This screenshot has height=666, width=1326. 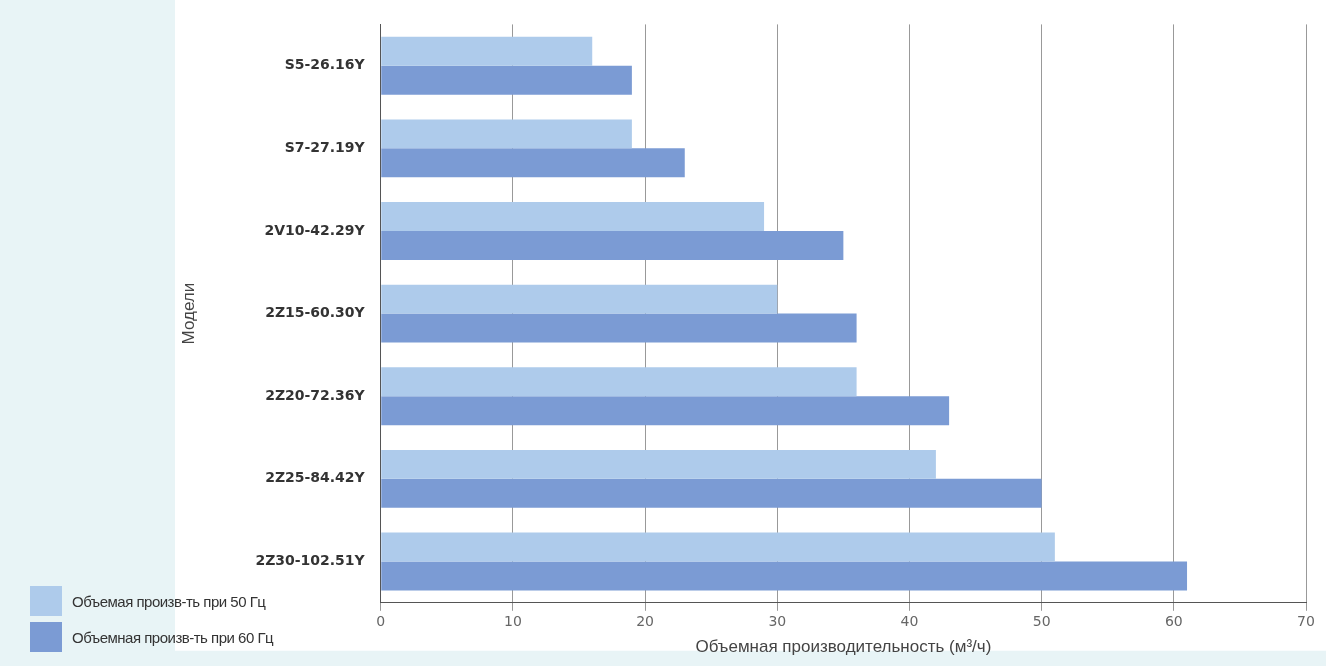 I want to click on y-tick-label: 2Z25-84.42Y, so click(x=315, y=477).